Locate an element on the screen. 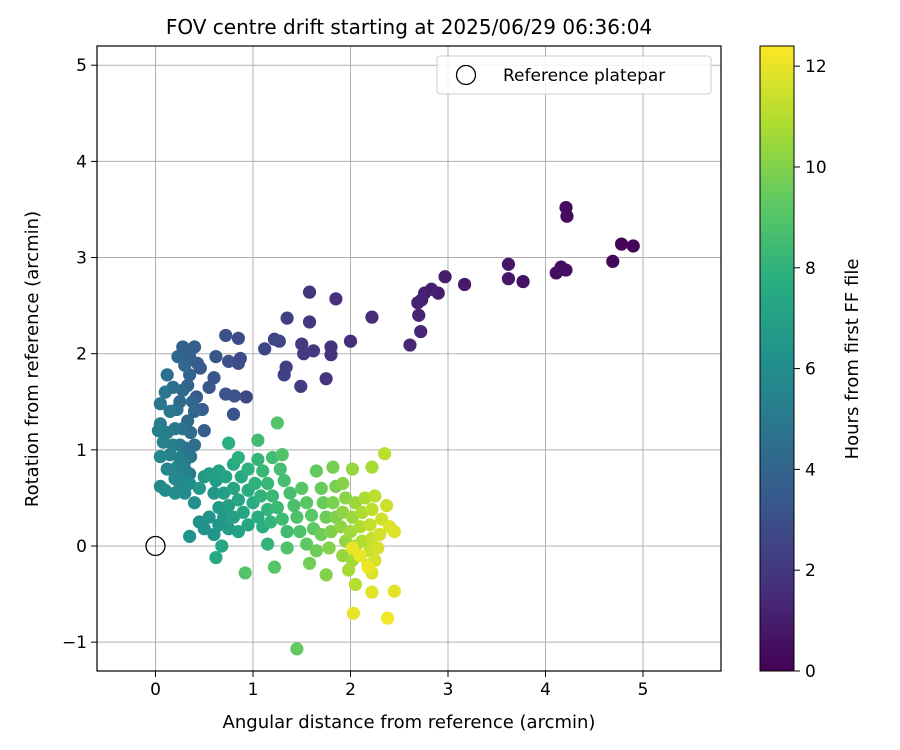 The width and height of the screenshot is (900, 750). x-tick-label: 3 is located at coordinates (448, 690).